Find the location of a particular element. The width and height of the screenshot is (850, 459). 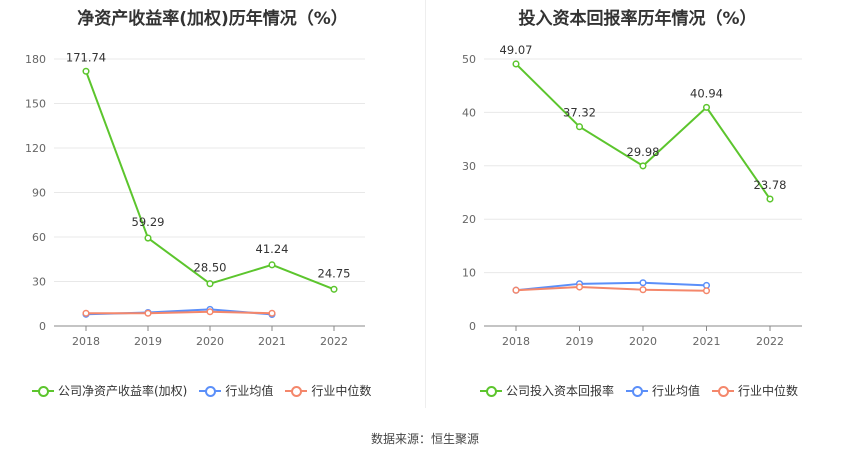

roic-legend-label-0: 公司投入资本回报率 is located at coordinates (560, 391).